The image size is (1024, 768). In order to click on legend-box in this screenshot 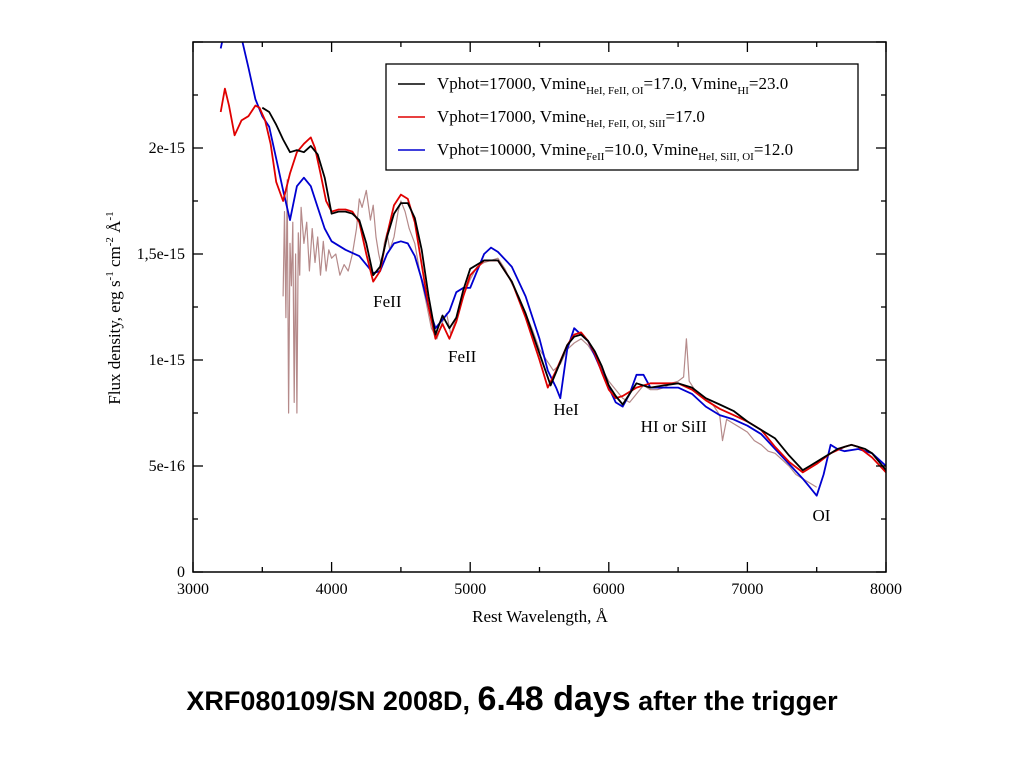, I will do `click(622, 117)`.